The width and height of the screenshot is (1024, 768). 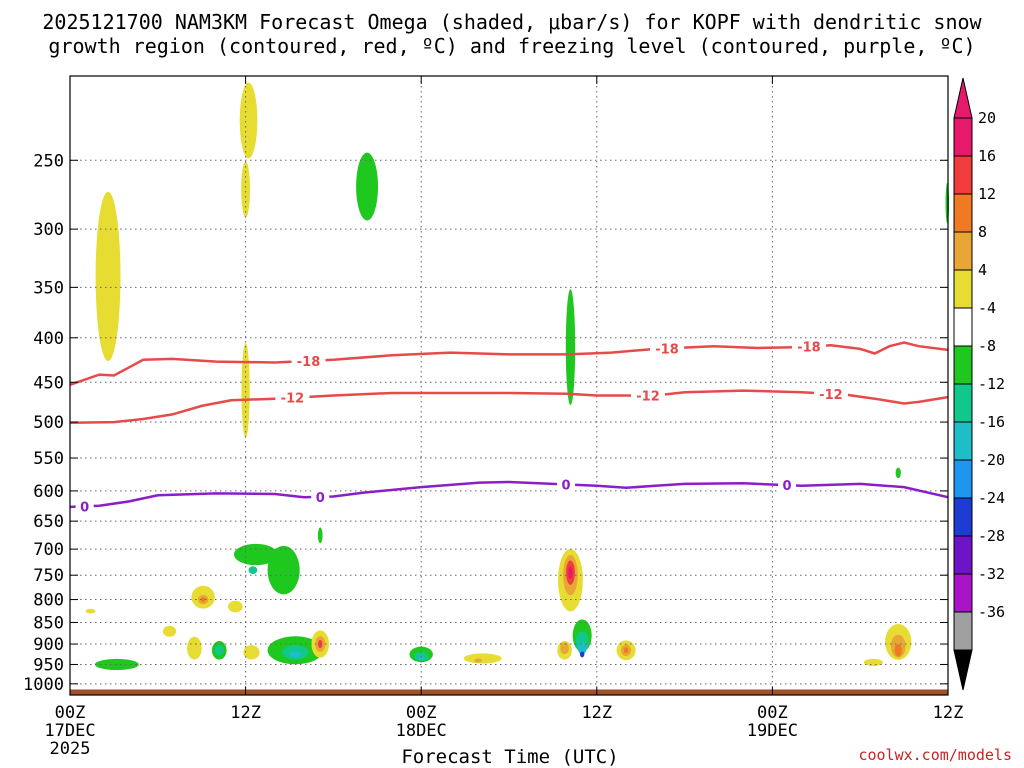 I want to click on colorbar-bottom-arrow, so click(x=963, y=670).